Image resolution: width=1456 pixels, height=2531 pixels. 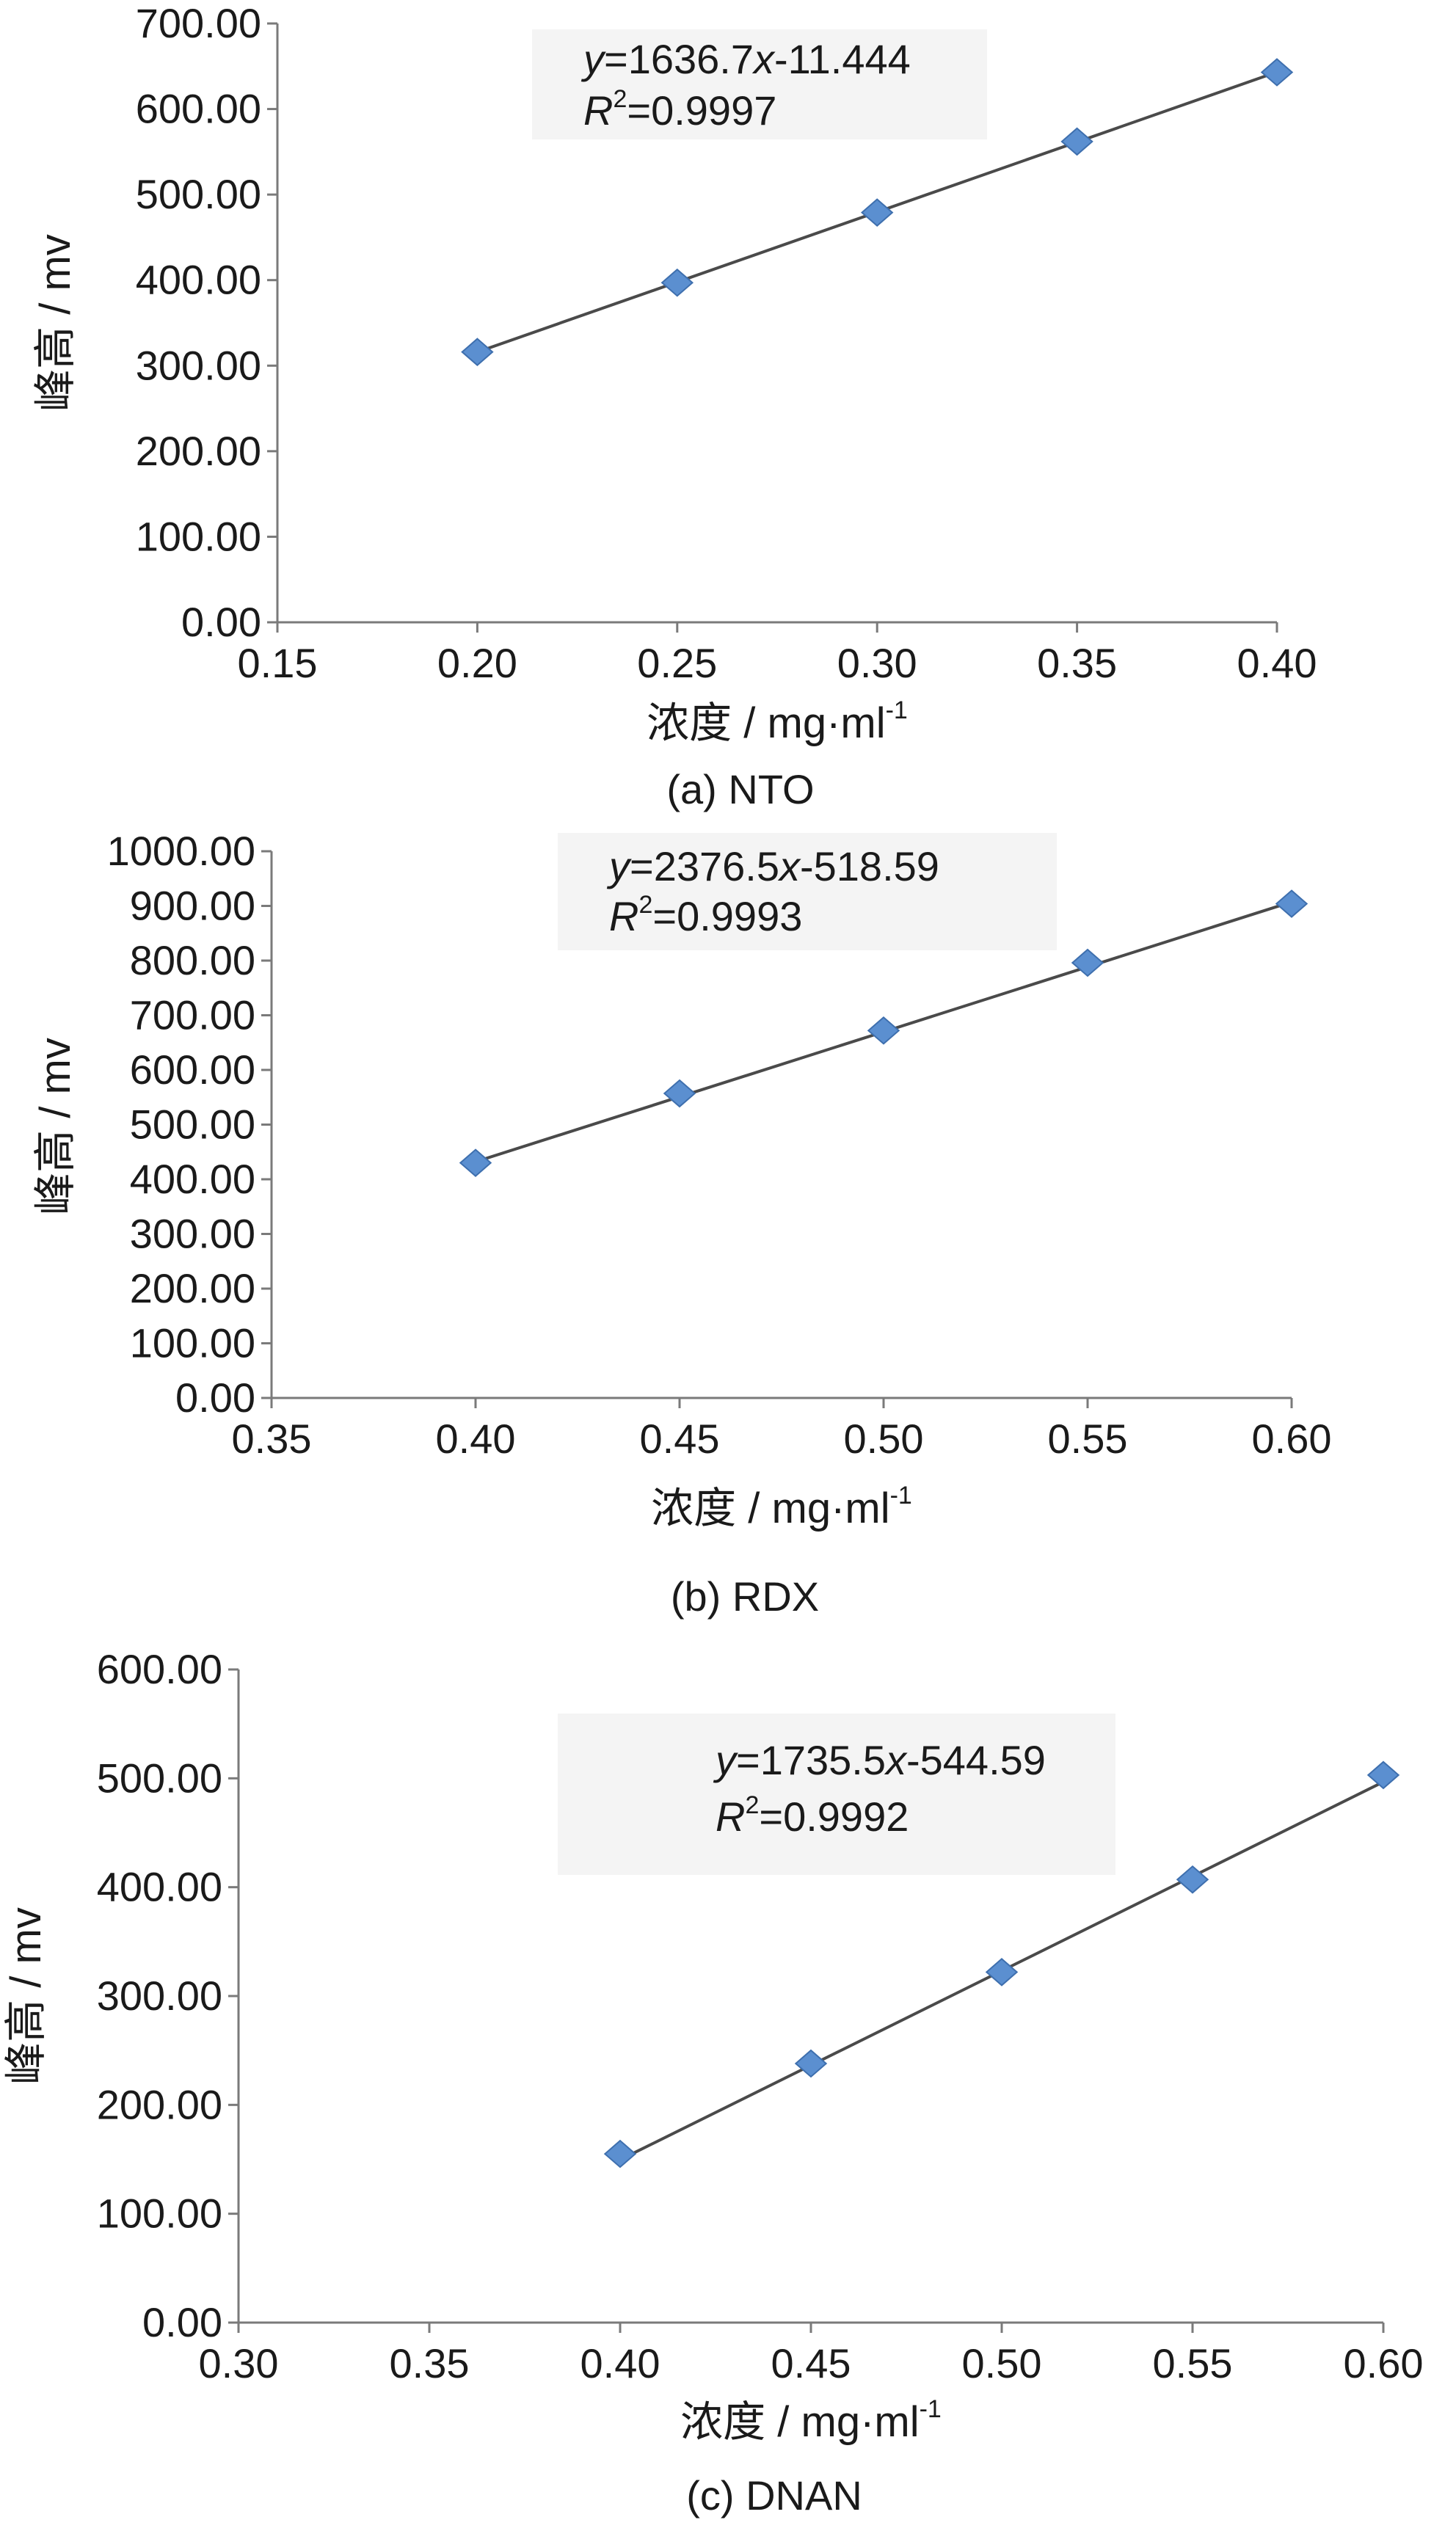 What do you see at coordinates (192, 960) in the screenshot?
I see `y-tick-label: 800.00` at bounding box center [192, 960].